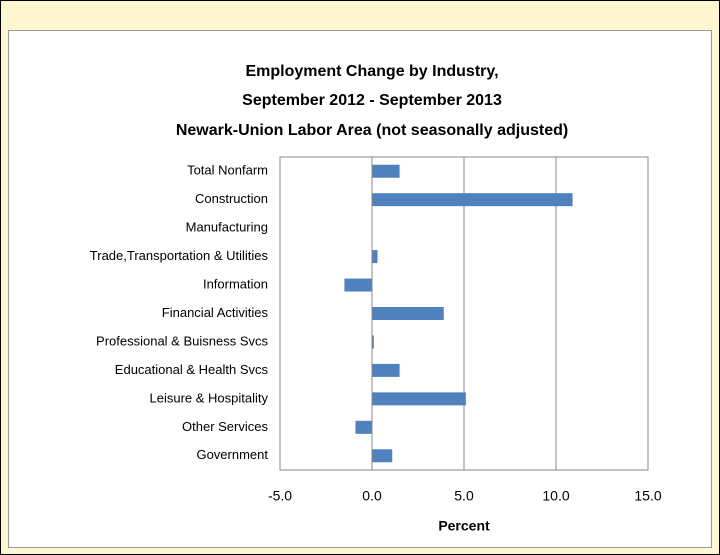  I want to click on y-tick-label: Educational & Health Svcs, so click(192, 369).